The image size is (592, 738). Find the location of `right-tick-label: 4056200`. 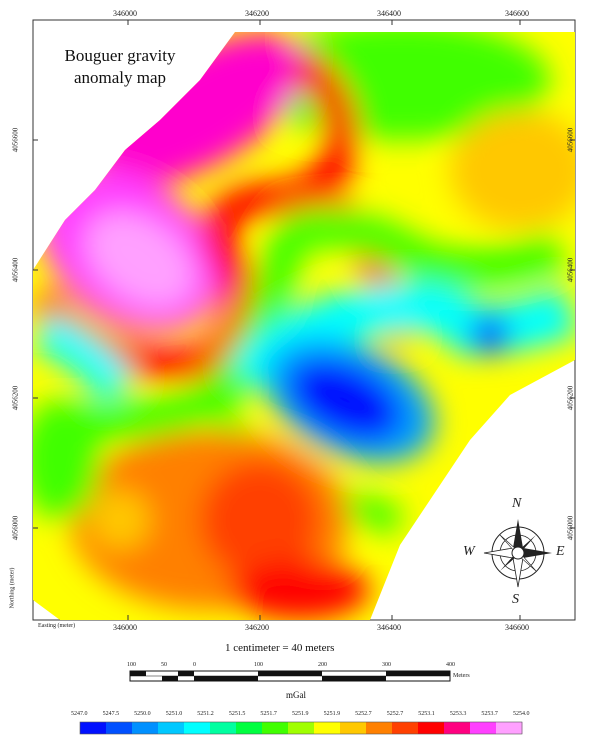

right-tick-label: 4056200 is located at coordinates (570, 398).